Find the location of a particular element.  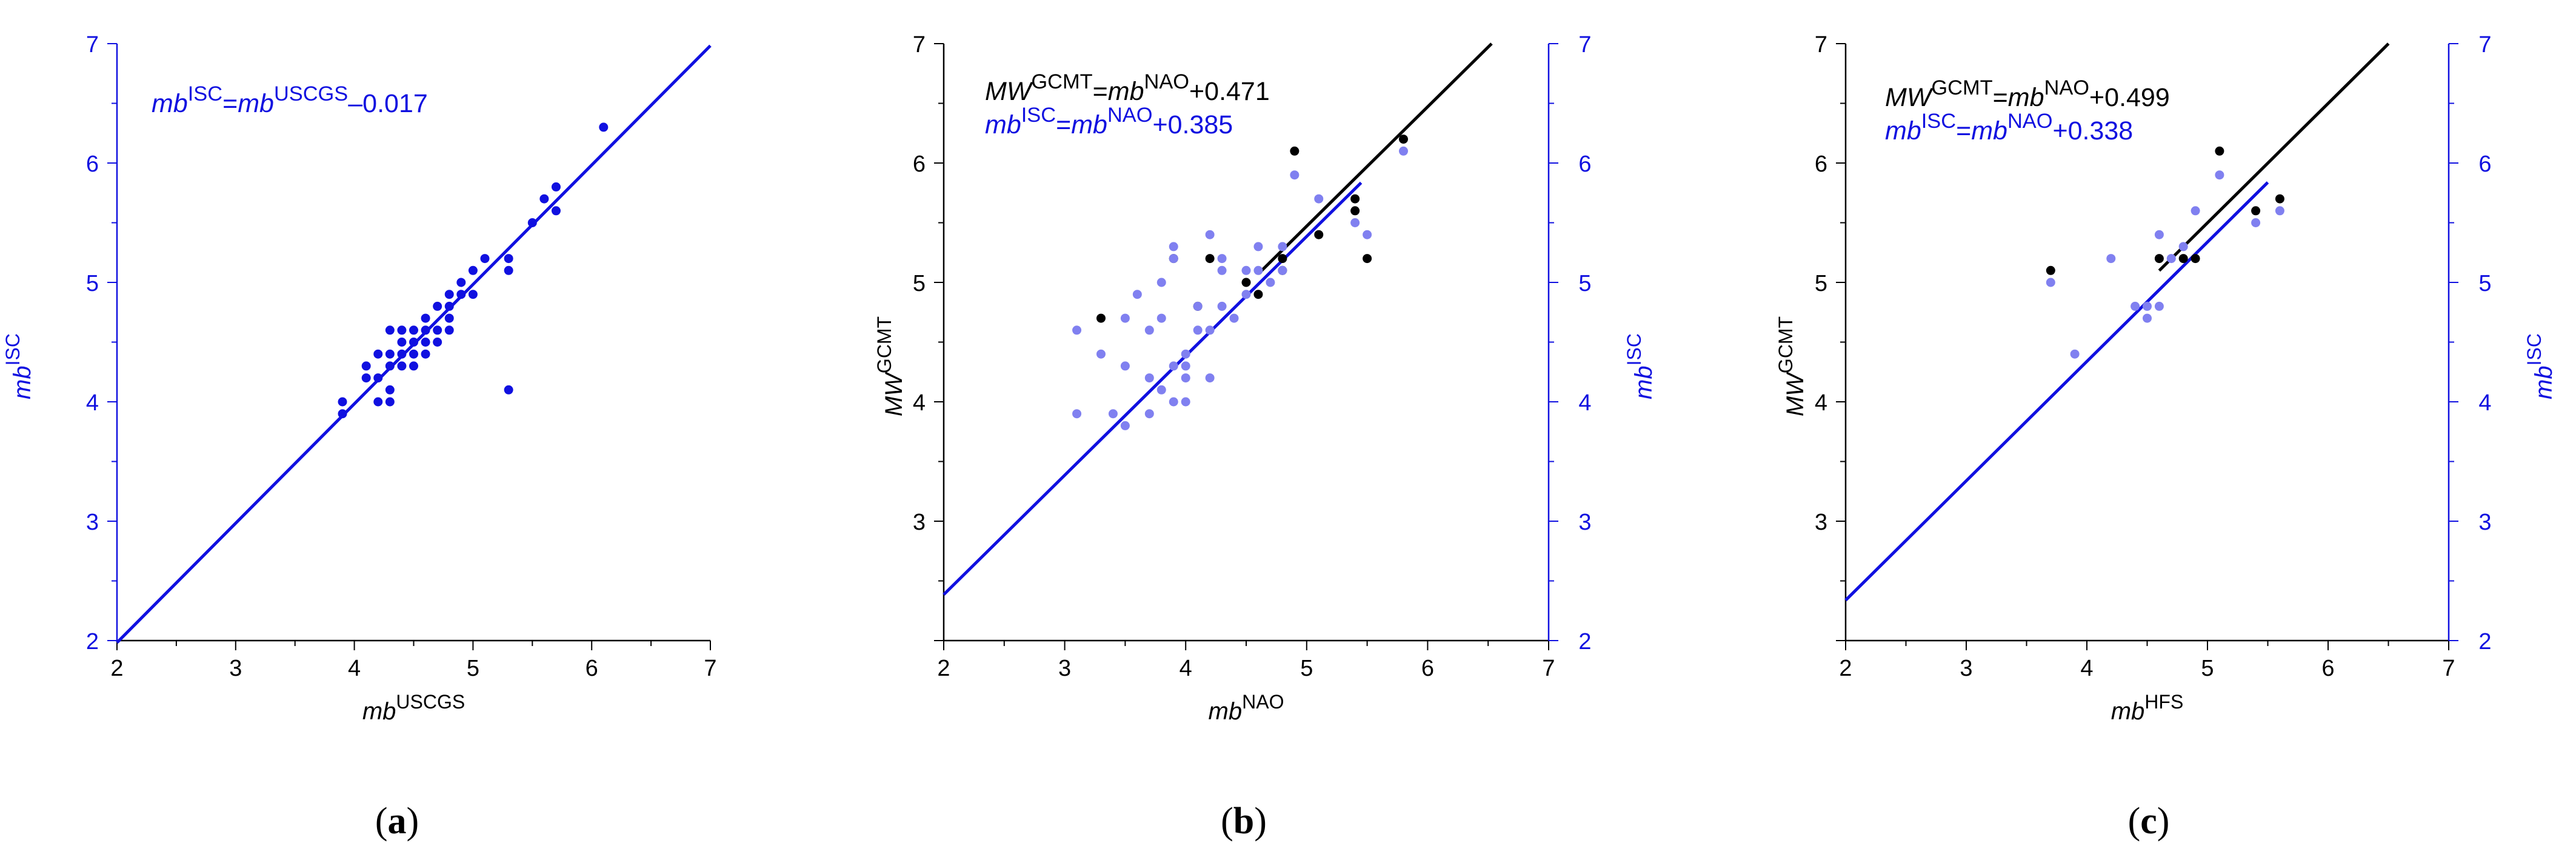

panel-b-y-tick-label: 7 is located at coordinates (920, 45).